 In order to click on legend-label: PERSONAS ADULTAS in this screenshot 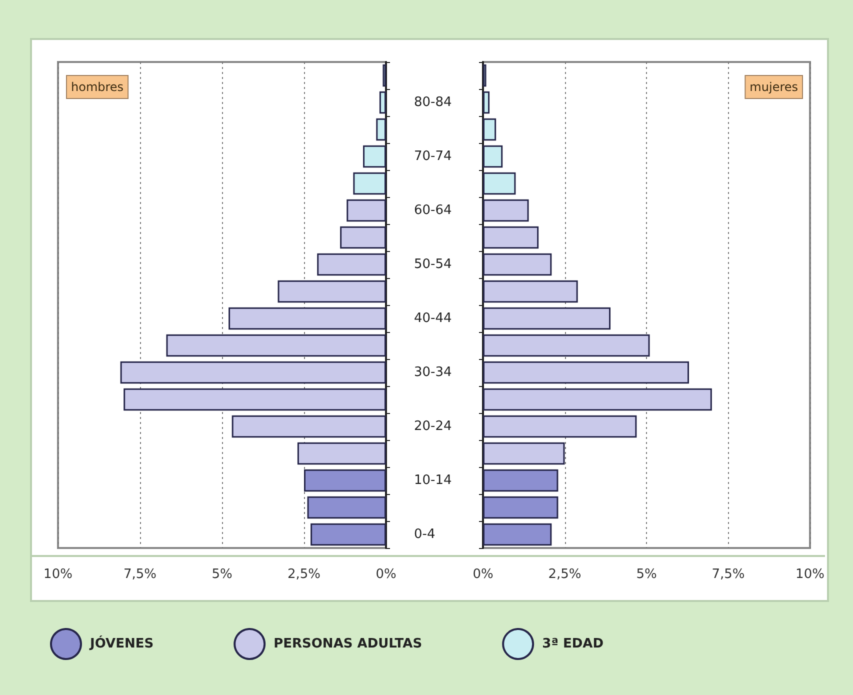, I will do `click(348, 644)`.